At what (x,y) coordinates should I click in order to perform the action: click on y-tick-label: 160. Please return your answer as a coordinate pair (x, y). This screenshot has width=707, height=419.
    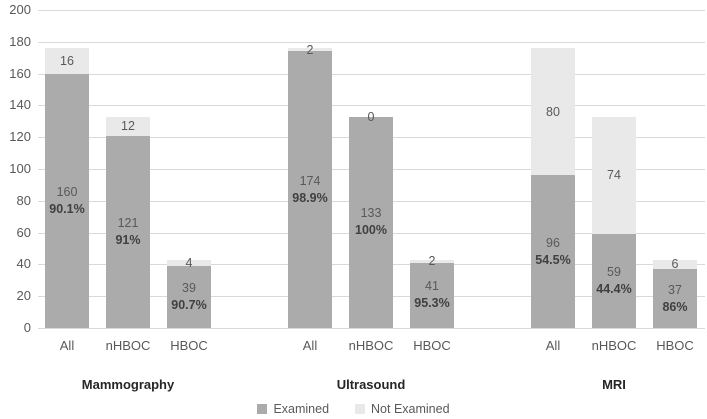
    Looking at the image, I should click on (20, 73).